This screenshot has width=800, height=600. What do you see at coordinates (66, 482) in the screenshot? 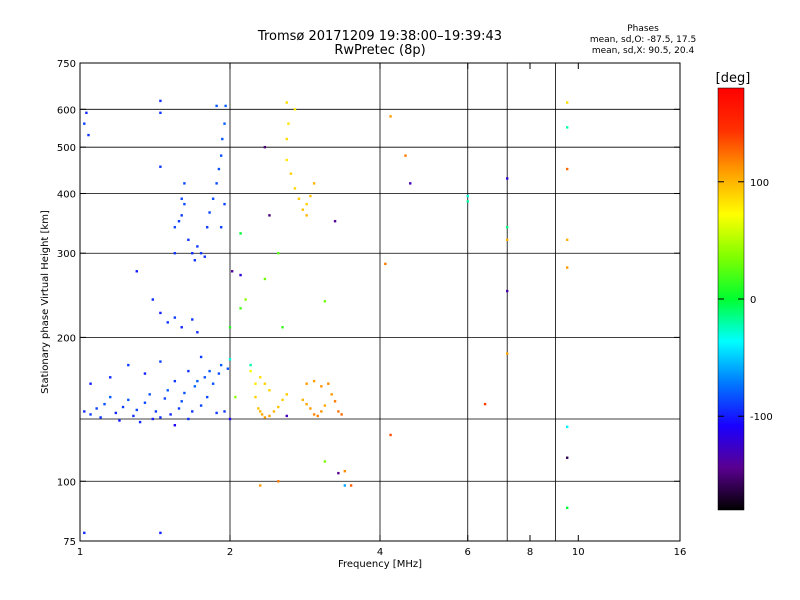
I see `y-tick-label: 100` at bounding box center [66, 482].